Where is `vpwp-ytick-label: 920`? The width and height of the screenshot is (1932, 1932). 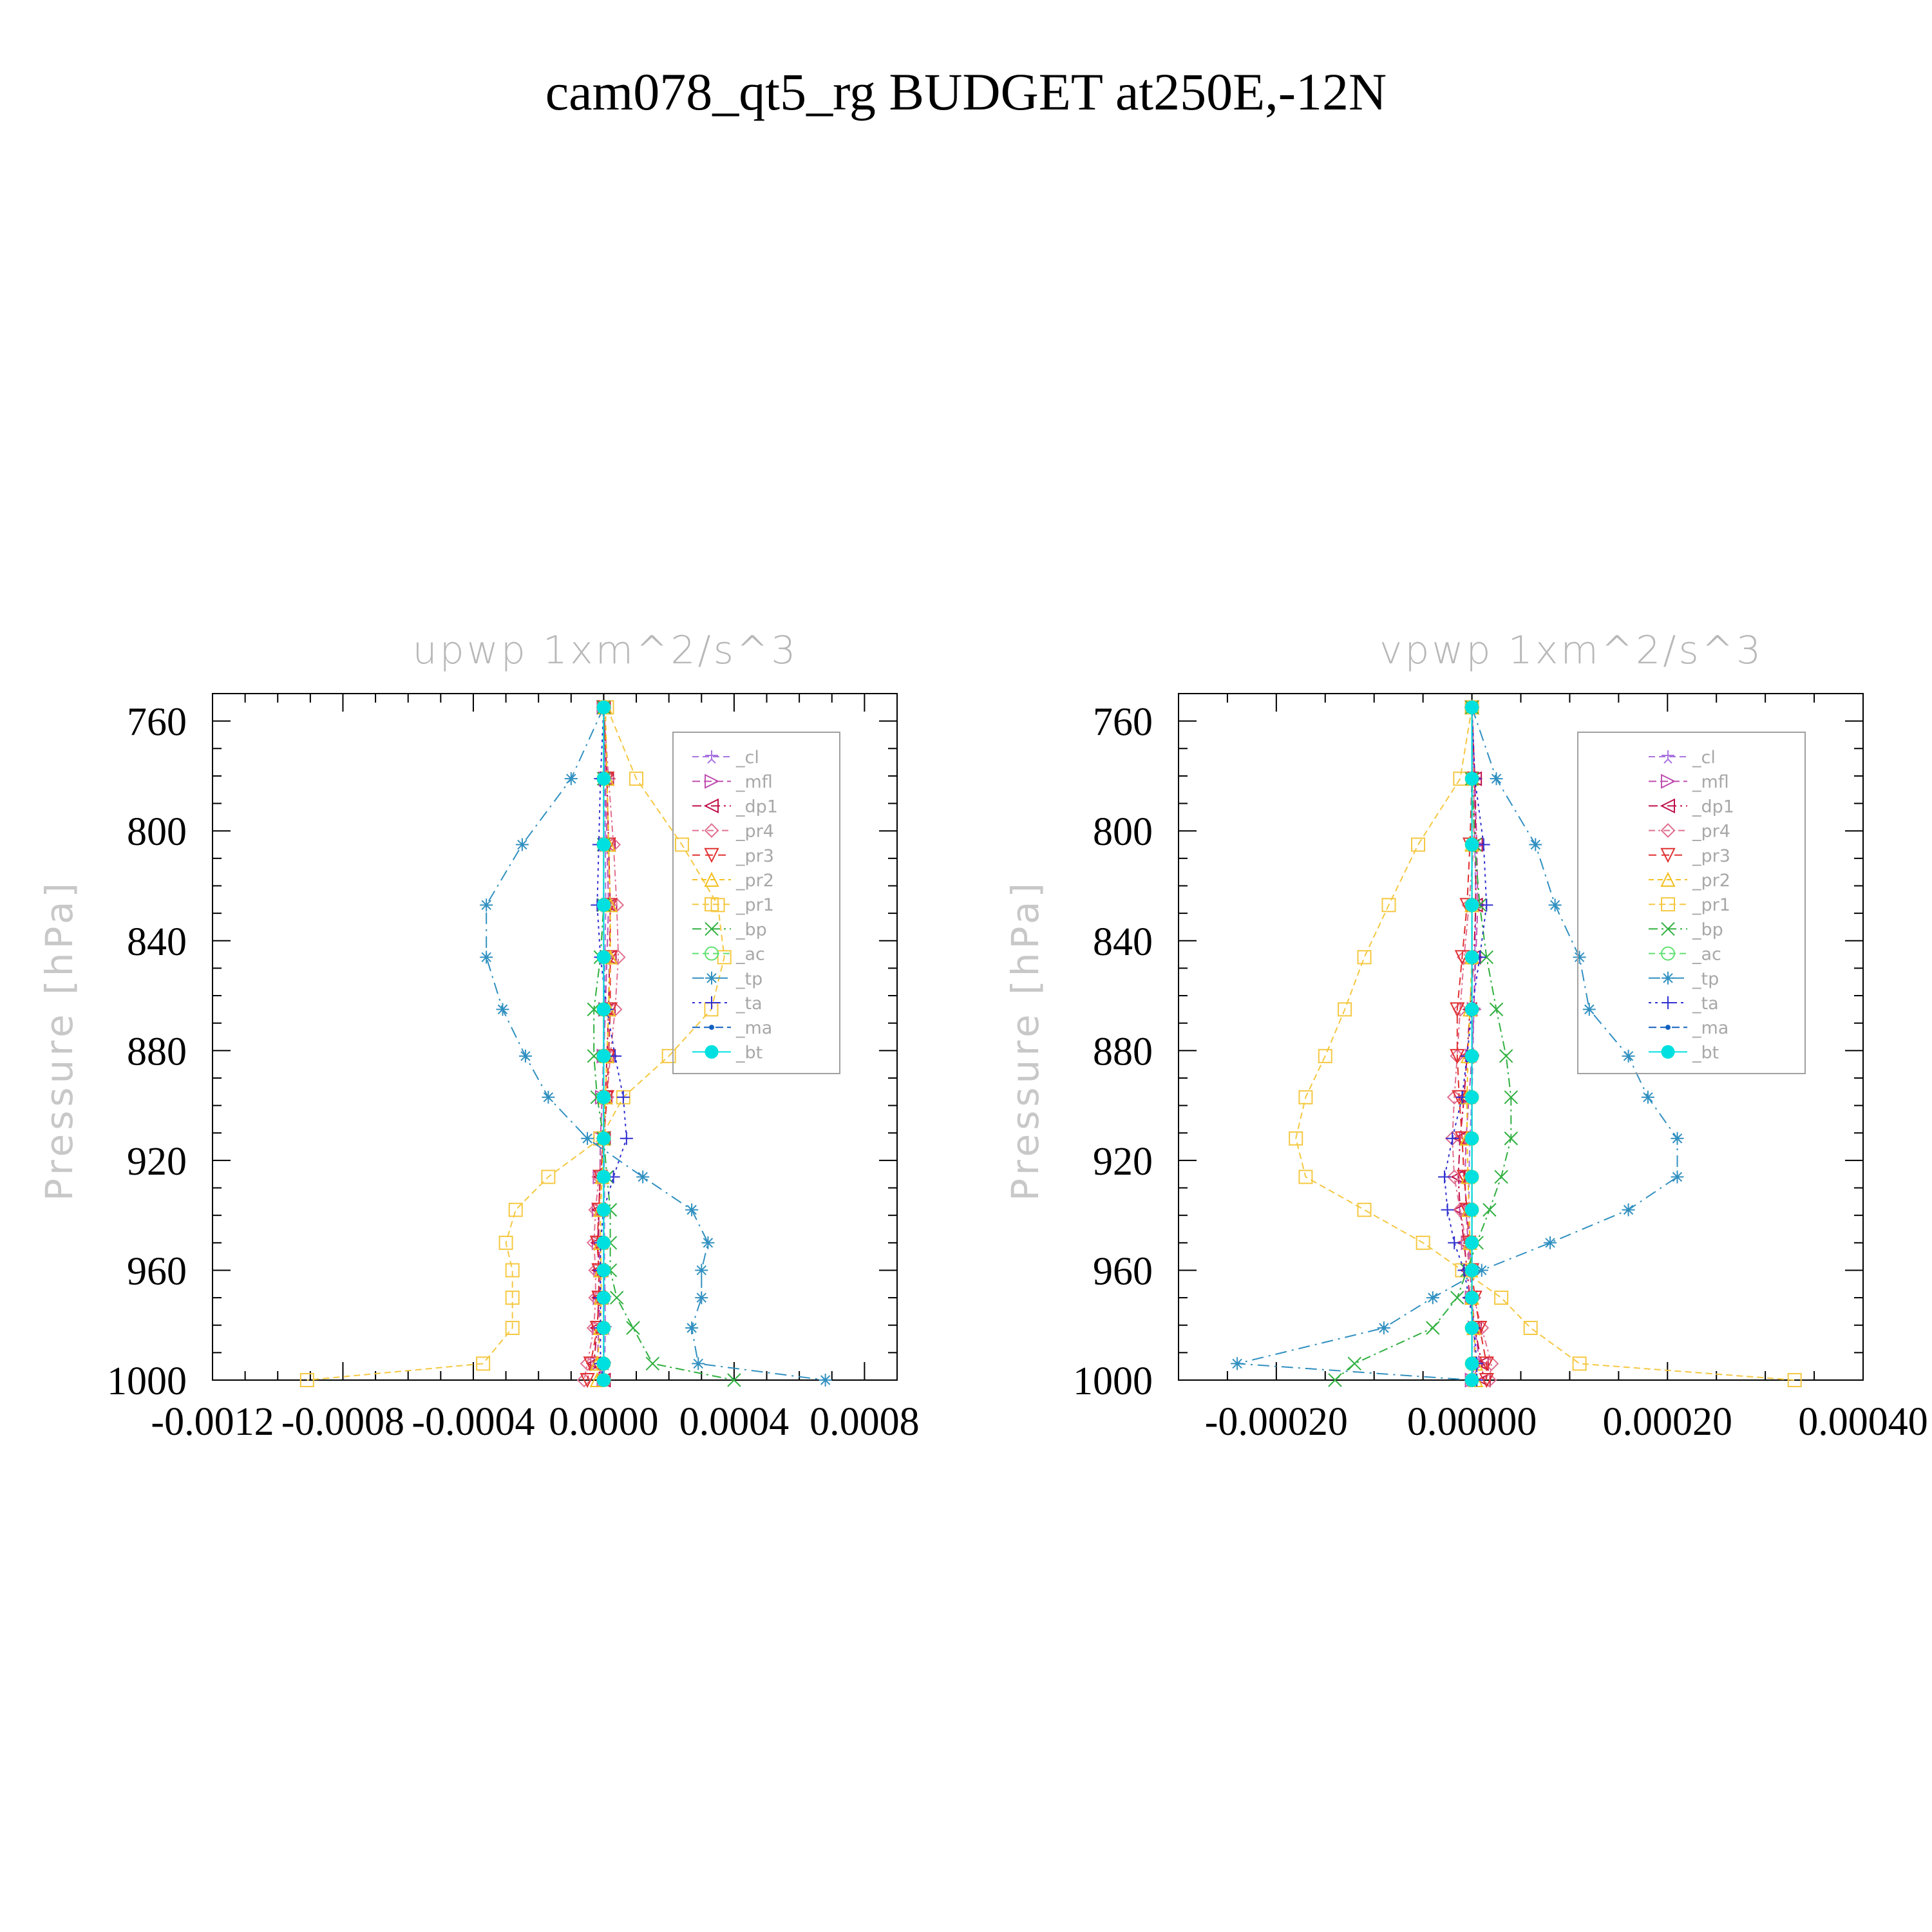 vpwp-ytick-label: 920 is located at coordinates (1123, 1162).